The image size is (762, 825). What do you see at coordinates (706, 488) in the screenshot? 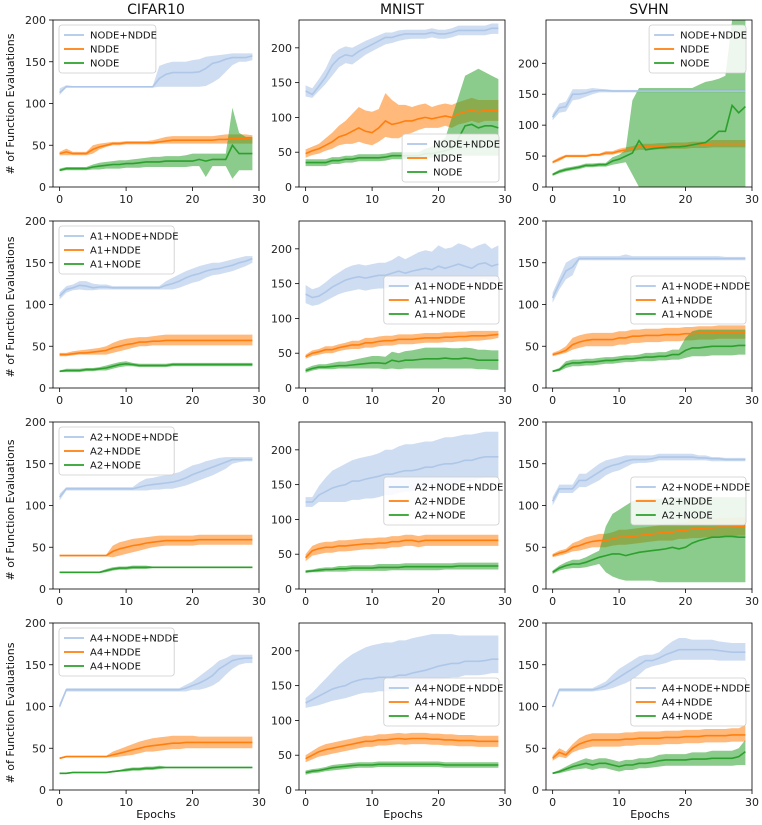
I see `legend-label: A2+NODE+NDDE` at bounding box center [706, 488].